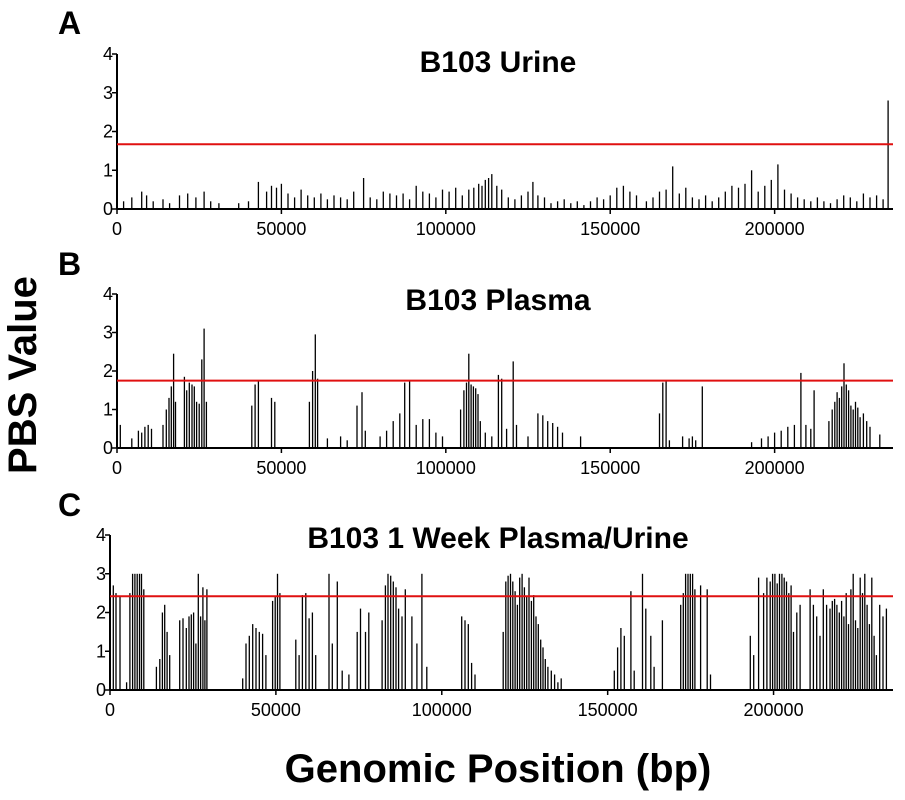  I want to click on x-tick-label-a-0: 0, so click(117, 229).